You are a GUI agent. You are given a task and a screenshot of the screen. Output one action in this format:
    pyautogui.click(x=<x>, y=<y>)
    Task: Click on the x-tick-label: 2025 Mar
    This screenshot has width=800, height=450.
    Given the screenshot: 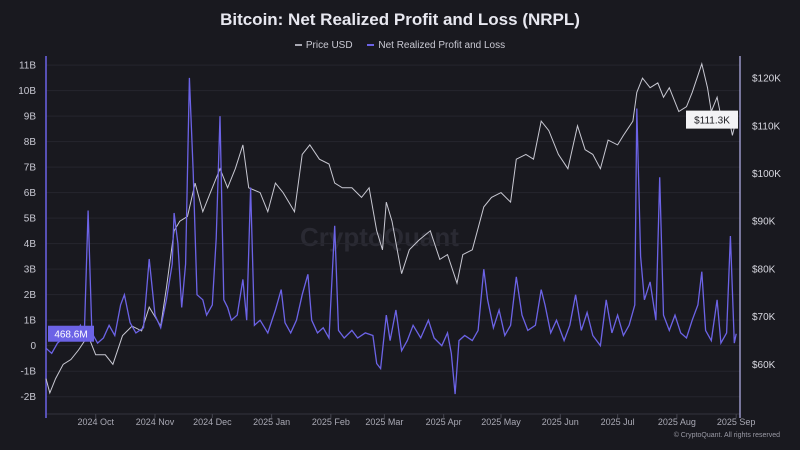 What is the action you would take?
    pyautogui.click(x=384, y=422)
    